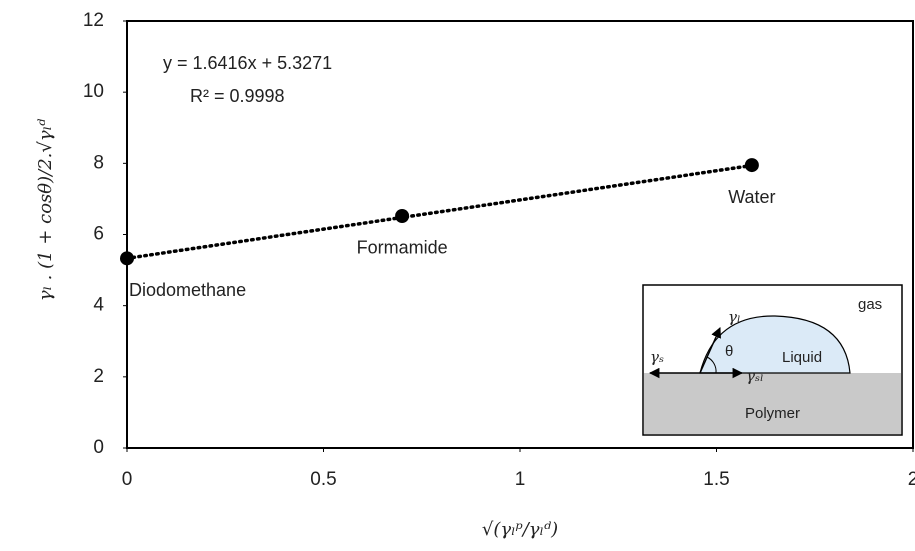 The image size is (915, 551). Describe the element at coordinates (127, 479) in the screenshot. I see `x-tick-label: 0` at that location.